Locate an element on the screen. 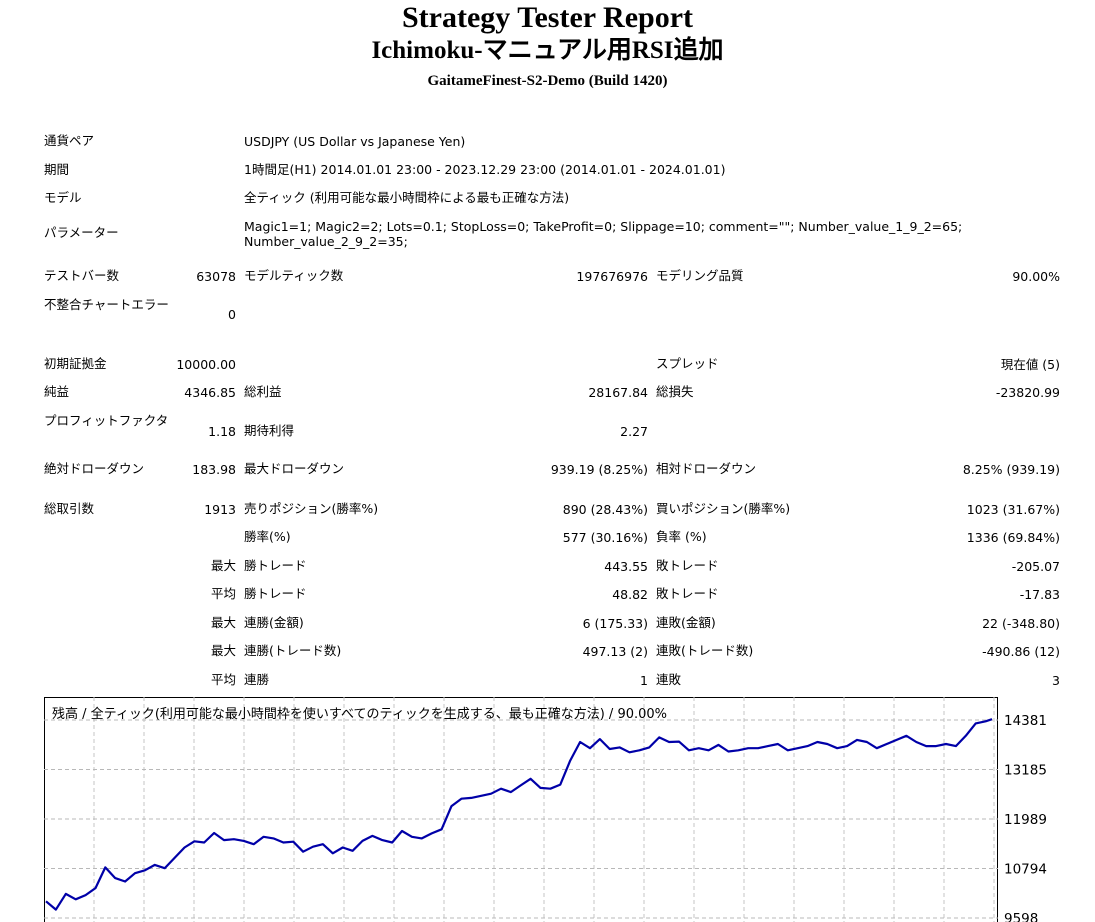 The image size is (1095, 922). mismatch-label: 不整合チャートエラー is located at coordinates (106, 304).